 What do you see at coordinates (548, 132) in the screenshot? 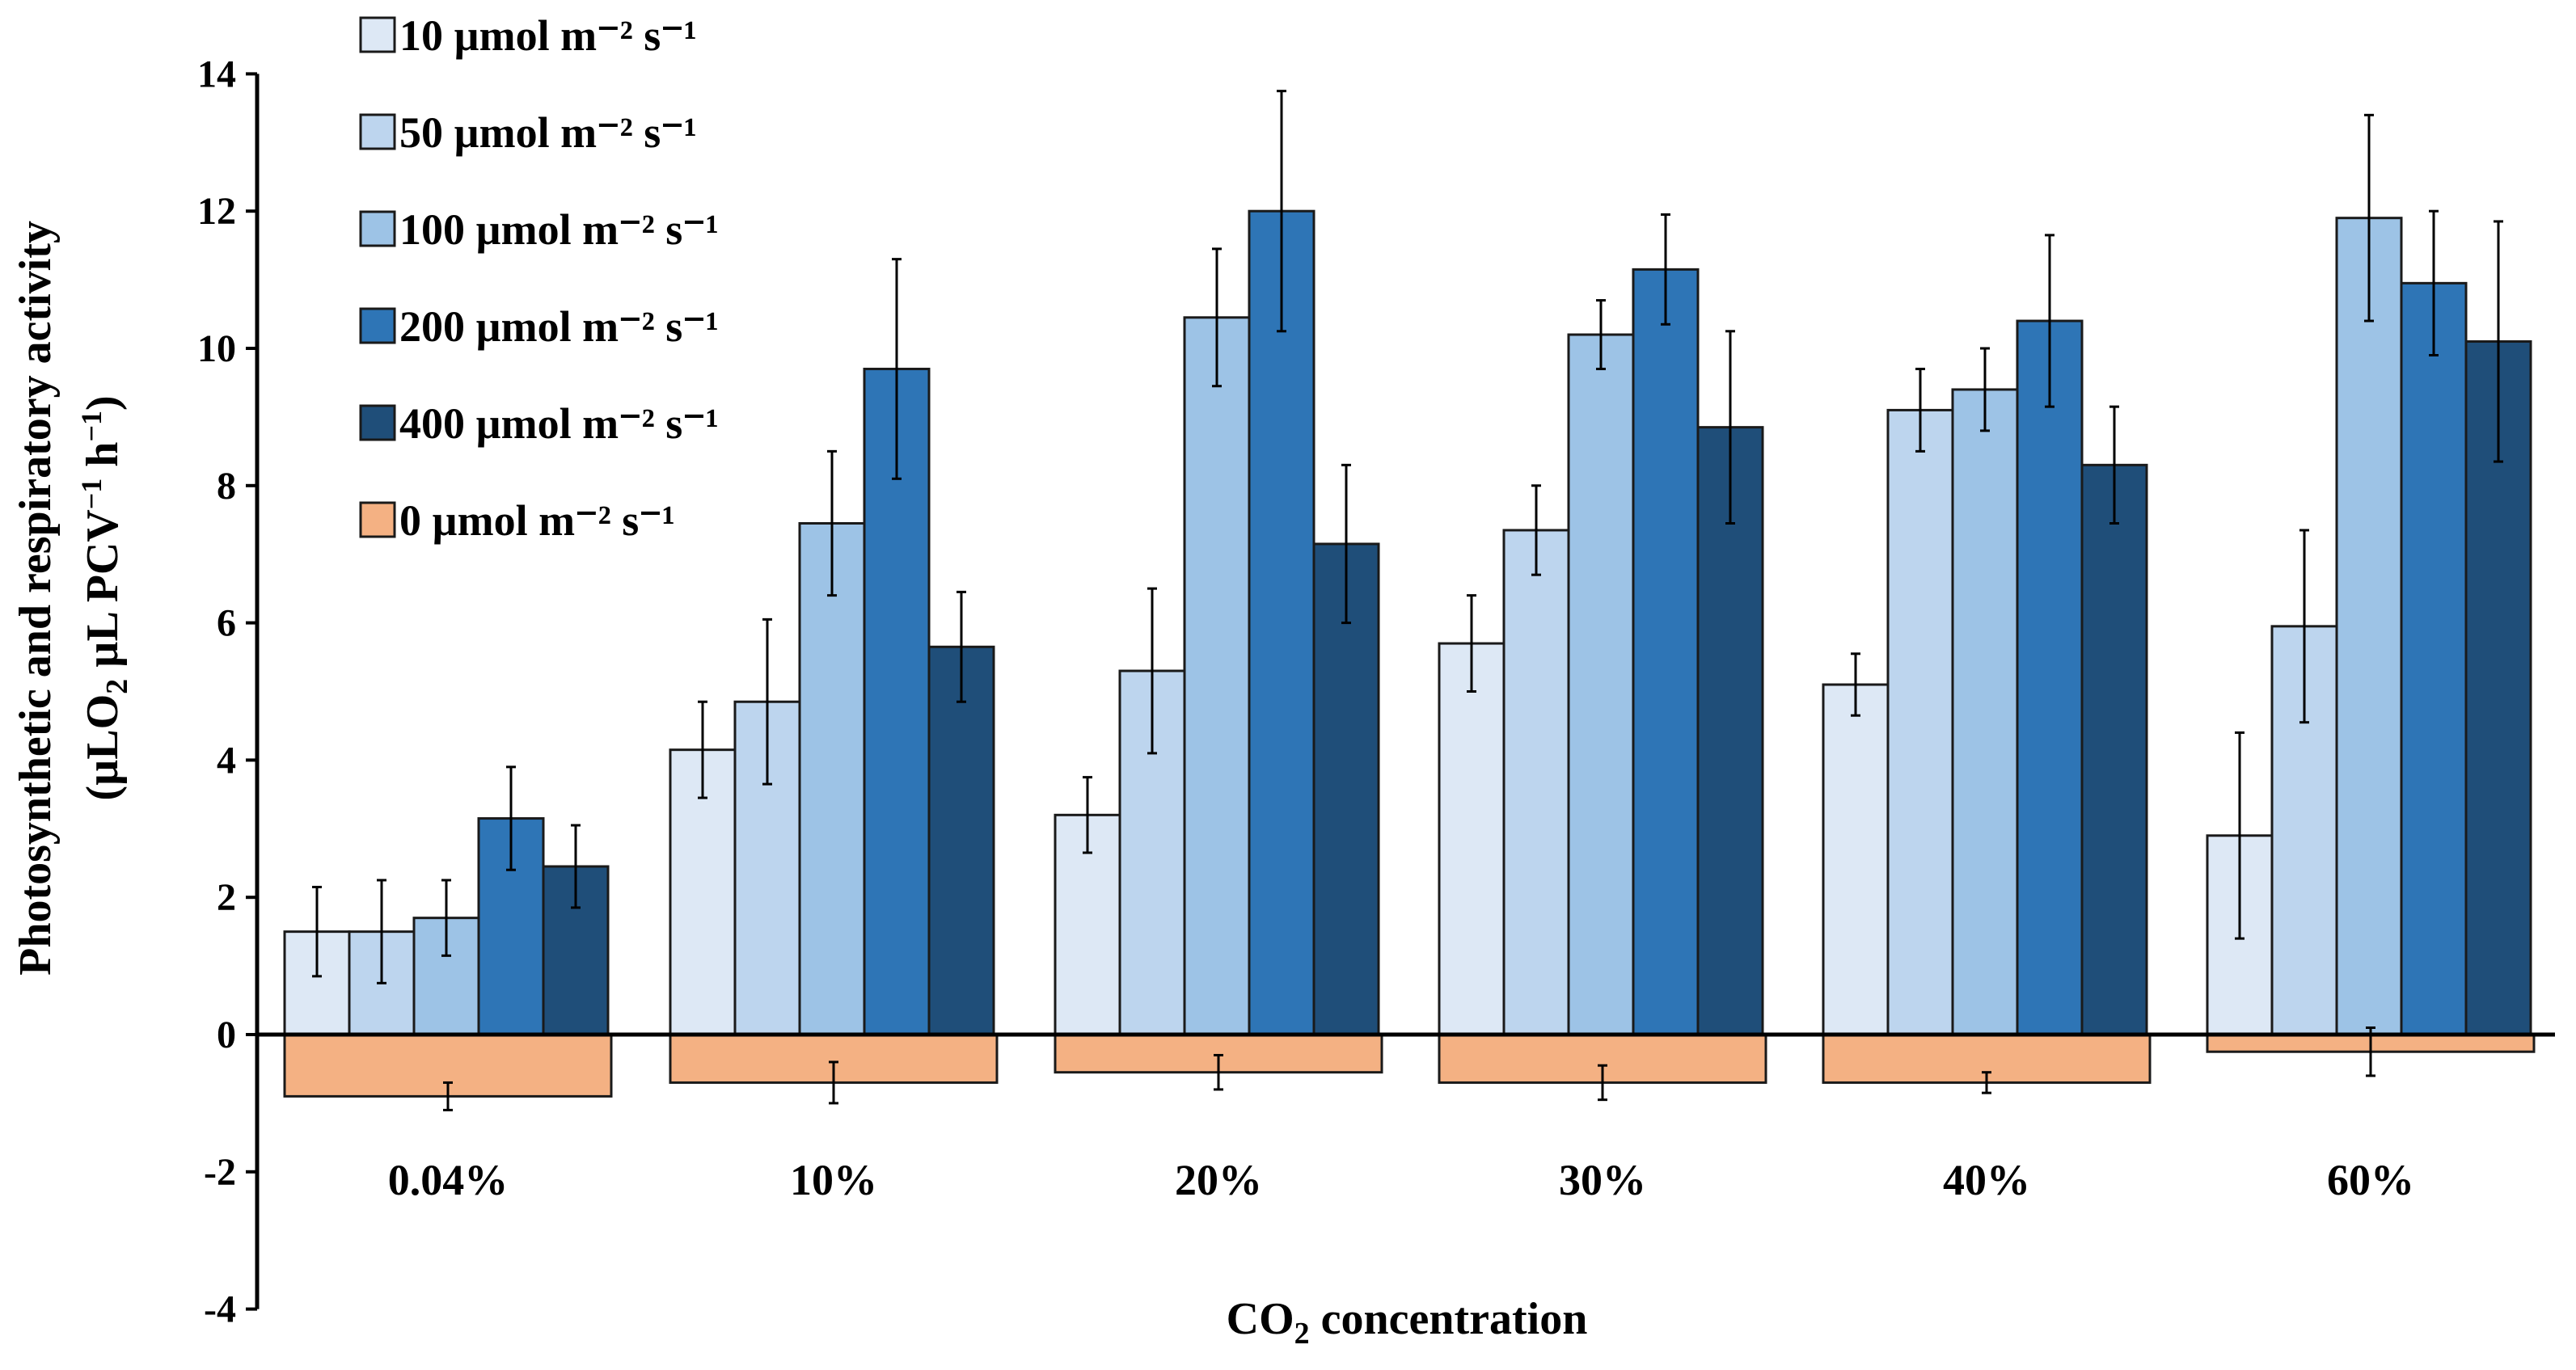
I see `legend-label: 50 µmol m⁻² s⁻¹` at bounding box center [548, 132].